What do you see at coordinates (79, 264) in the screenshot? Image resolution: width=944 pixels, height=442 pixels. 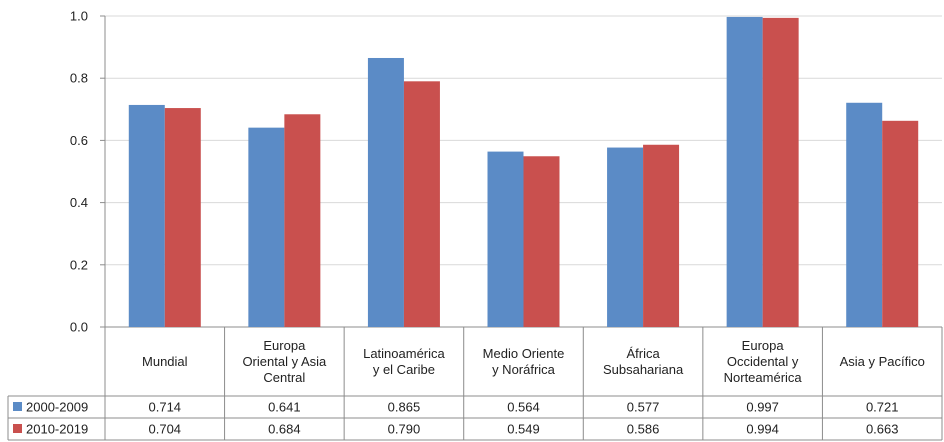 I see `y-tick-label: 0.2` at bounding box center [79, 264].